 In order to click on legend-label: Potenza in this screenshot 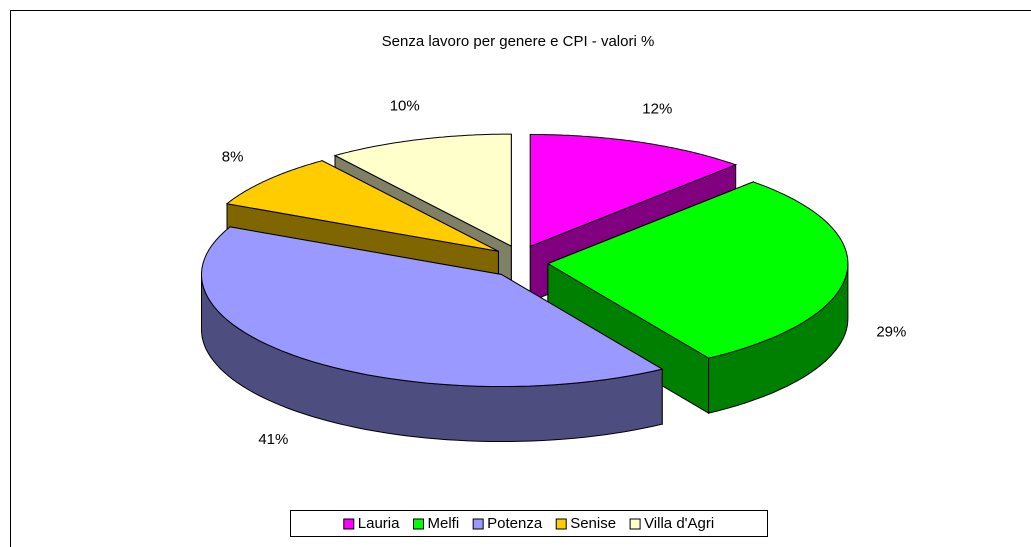, I will do `click(515, 523)`.